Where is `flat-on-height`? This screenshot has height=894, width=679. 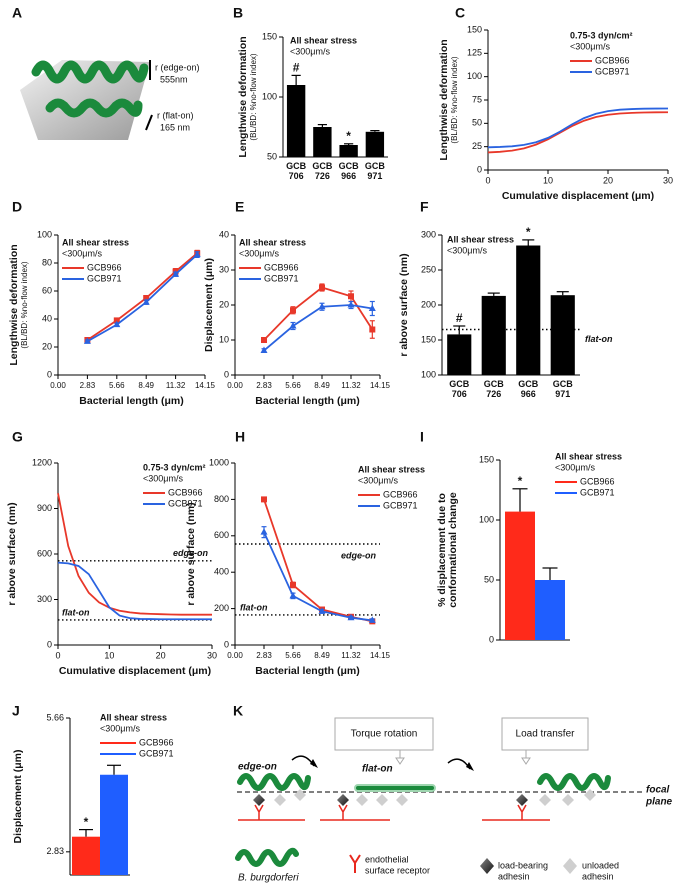
flat-on-height is located at coordinates (149, 122).